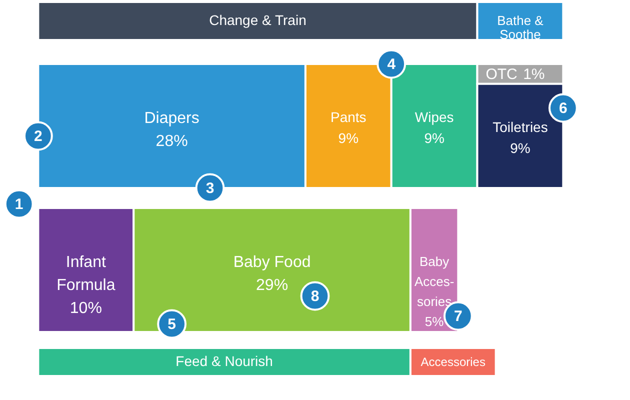 The image size is (630, 400). Describe the element at coordinates (172, 118) in the screenshot. I see `category-label: Diapers` at that location.